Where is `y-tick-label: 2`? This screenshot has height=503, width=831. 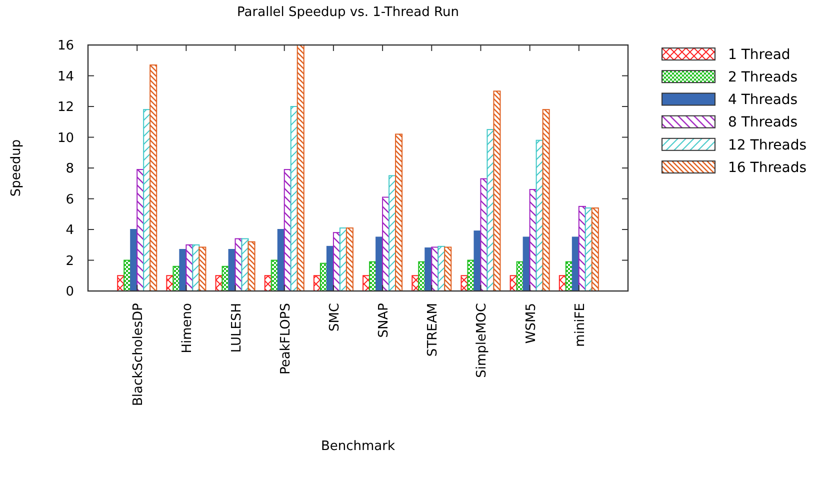
y-tick-label: 2 is located at coordinates (70, 261).